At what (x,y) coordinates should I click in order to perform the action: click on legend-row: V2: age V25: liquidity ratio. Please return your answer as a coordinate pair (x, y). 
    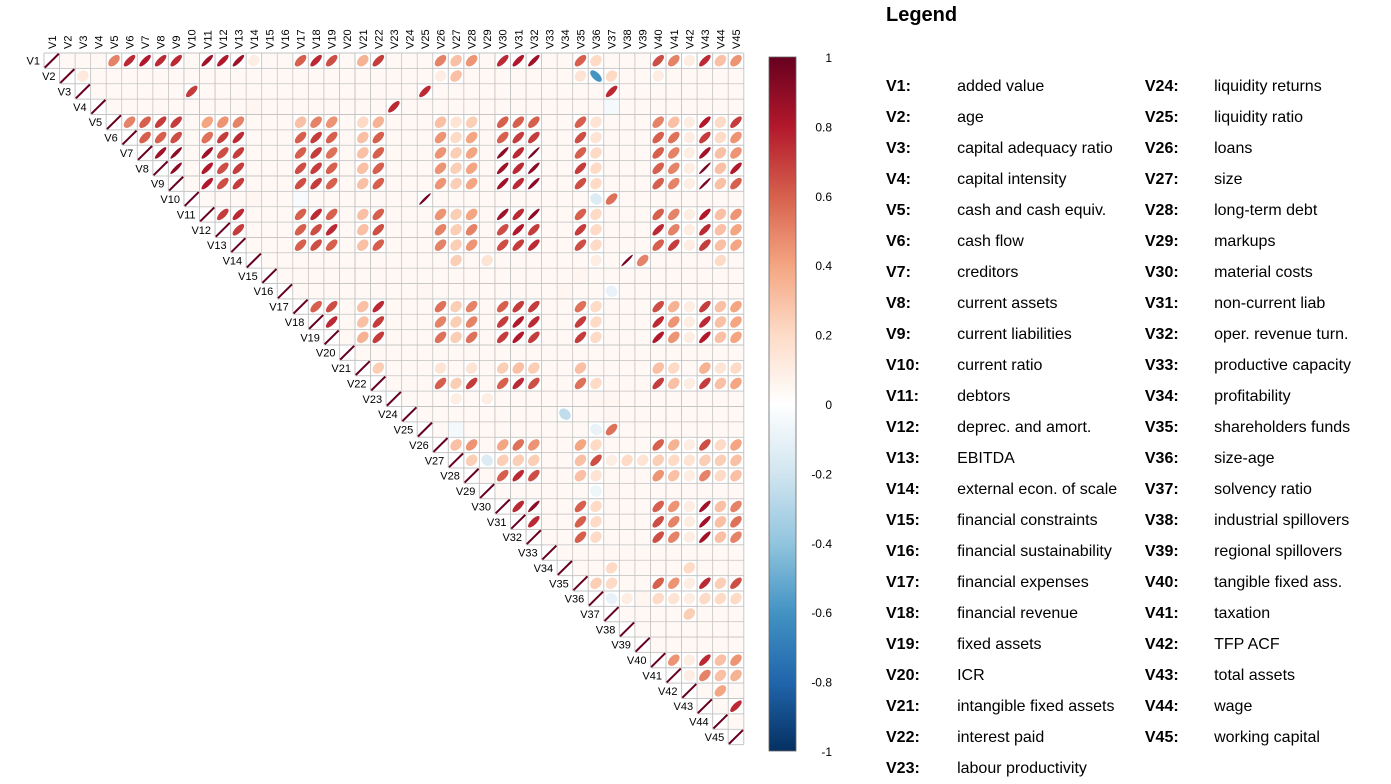
    Looking at the image, I should click on (1137, 117).